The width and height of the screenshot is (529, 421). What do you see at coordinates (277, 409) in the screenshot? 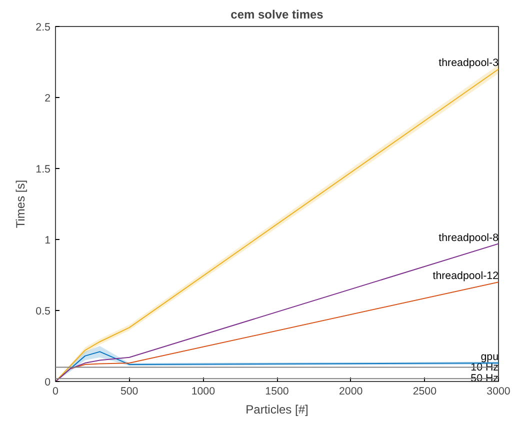
I see `x-axis-title: Particles [#]` at bounding box center [277, 409].